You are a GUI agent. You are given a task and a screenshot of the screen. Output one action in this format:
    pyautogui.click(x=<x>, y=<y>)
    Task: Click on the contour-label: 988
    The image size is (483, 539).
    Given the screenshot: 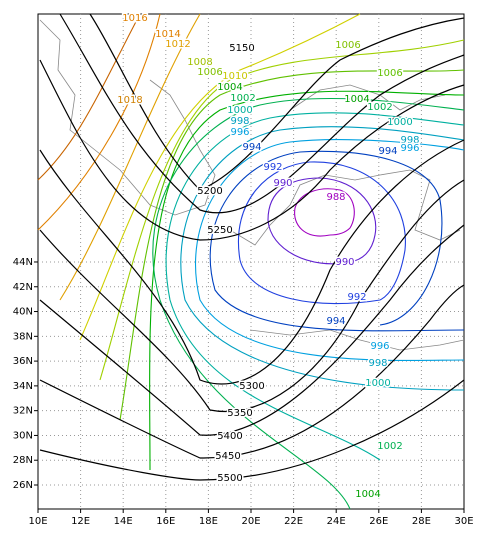 What is the action you would take?
    pyautogui.click(x=335, y=197)
    